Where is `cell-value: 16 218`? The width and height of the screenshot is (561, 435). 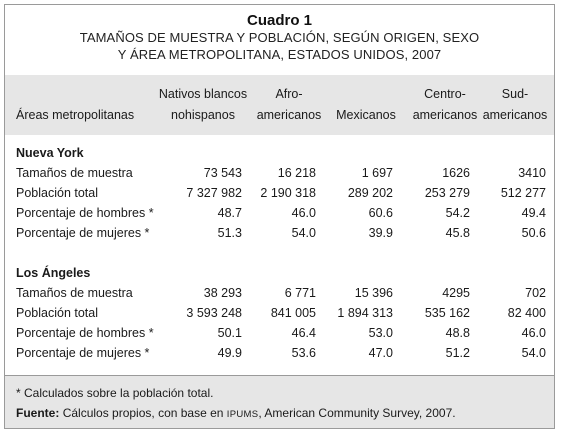
cell-value: 16 218 is located at coordinates (296, 173).